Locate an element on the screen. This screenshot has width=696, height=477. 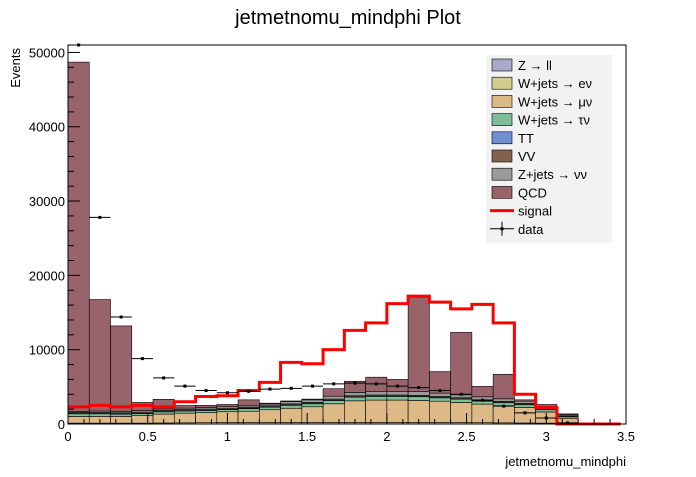
legend-label-4: TT is located at coordinates (526, 138).